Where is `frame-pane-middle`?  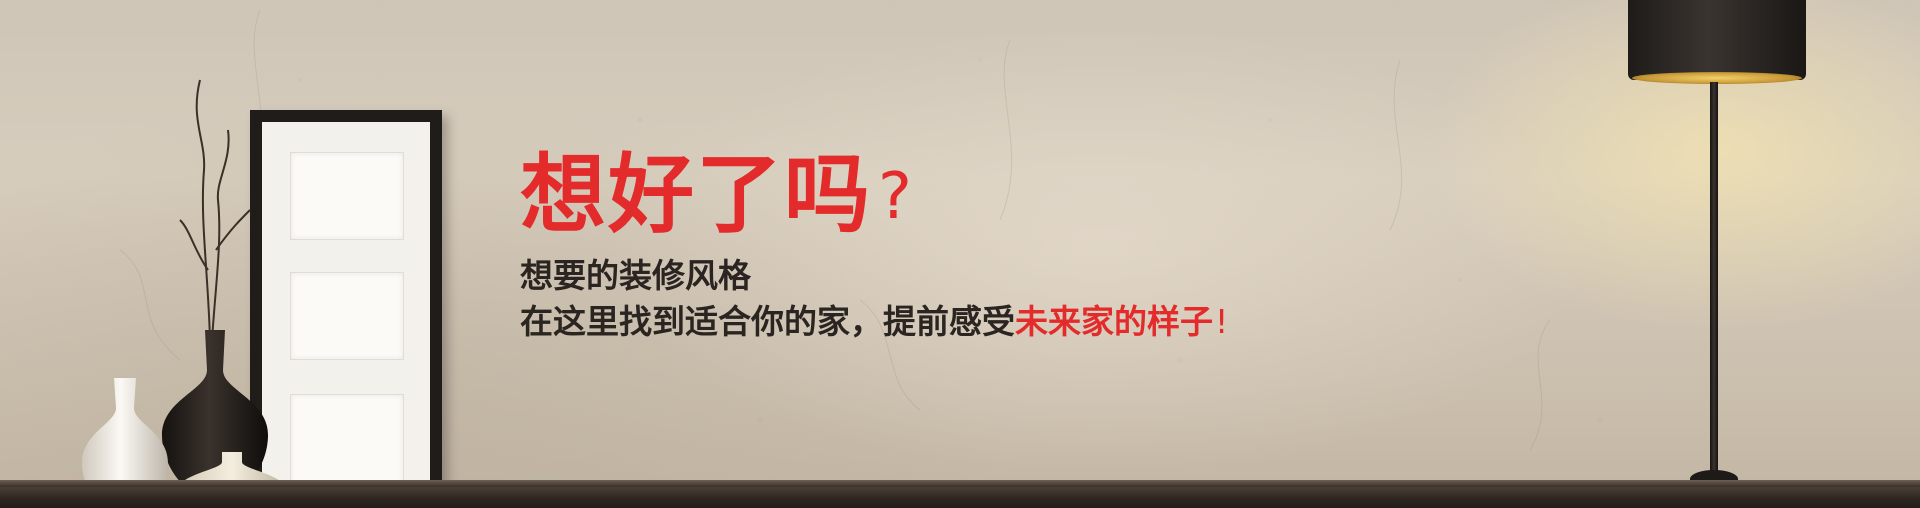
frame-pane-middle is located at coordinates (347, 316).